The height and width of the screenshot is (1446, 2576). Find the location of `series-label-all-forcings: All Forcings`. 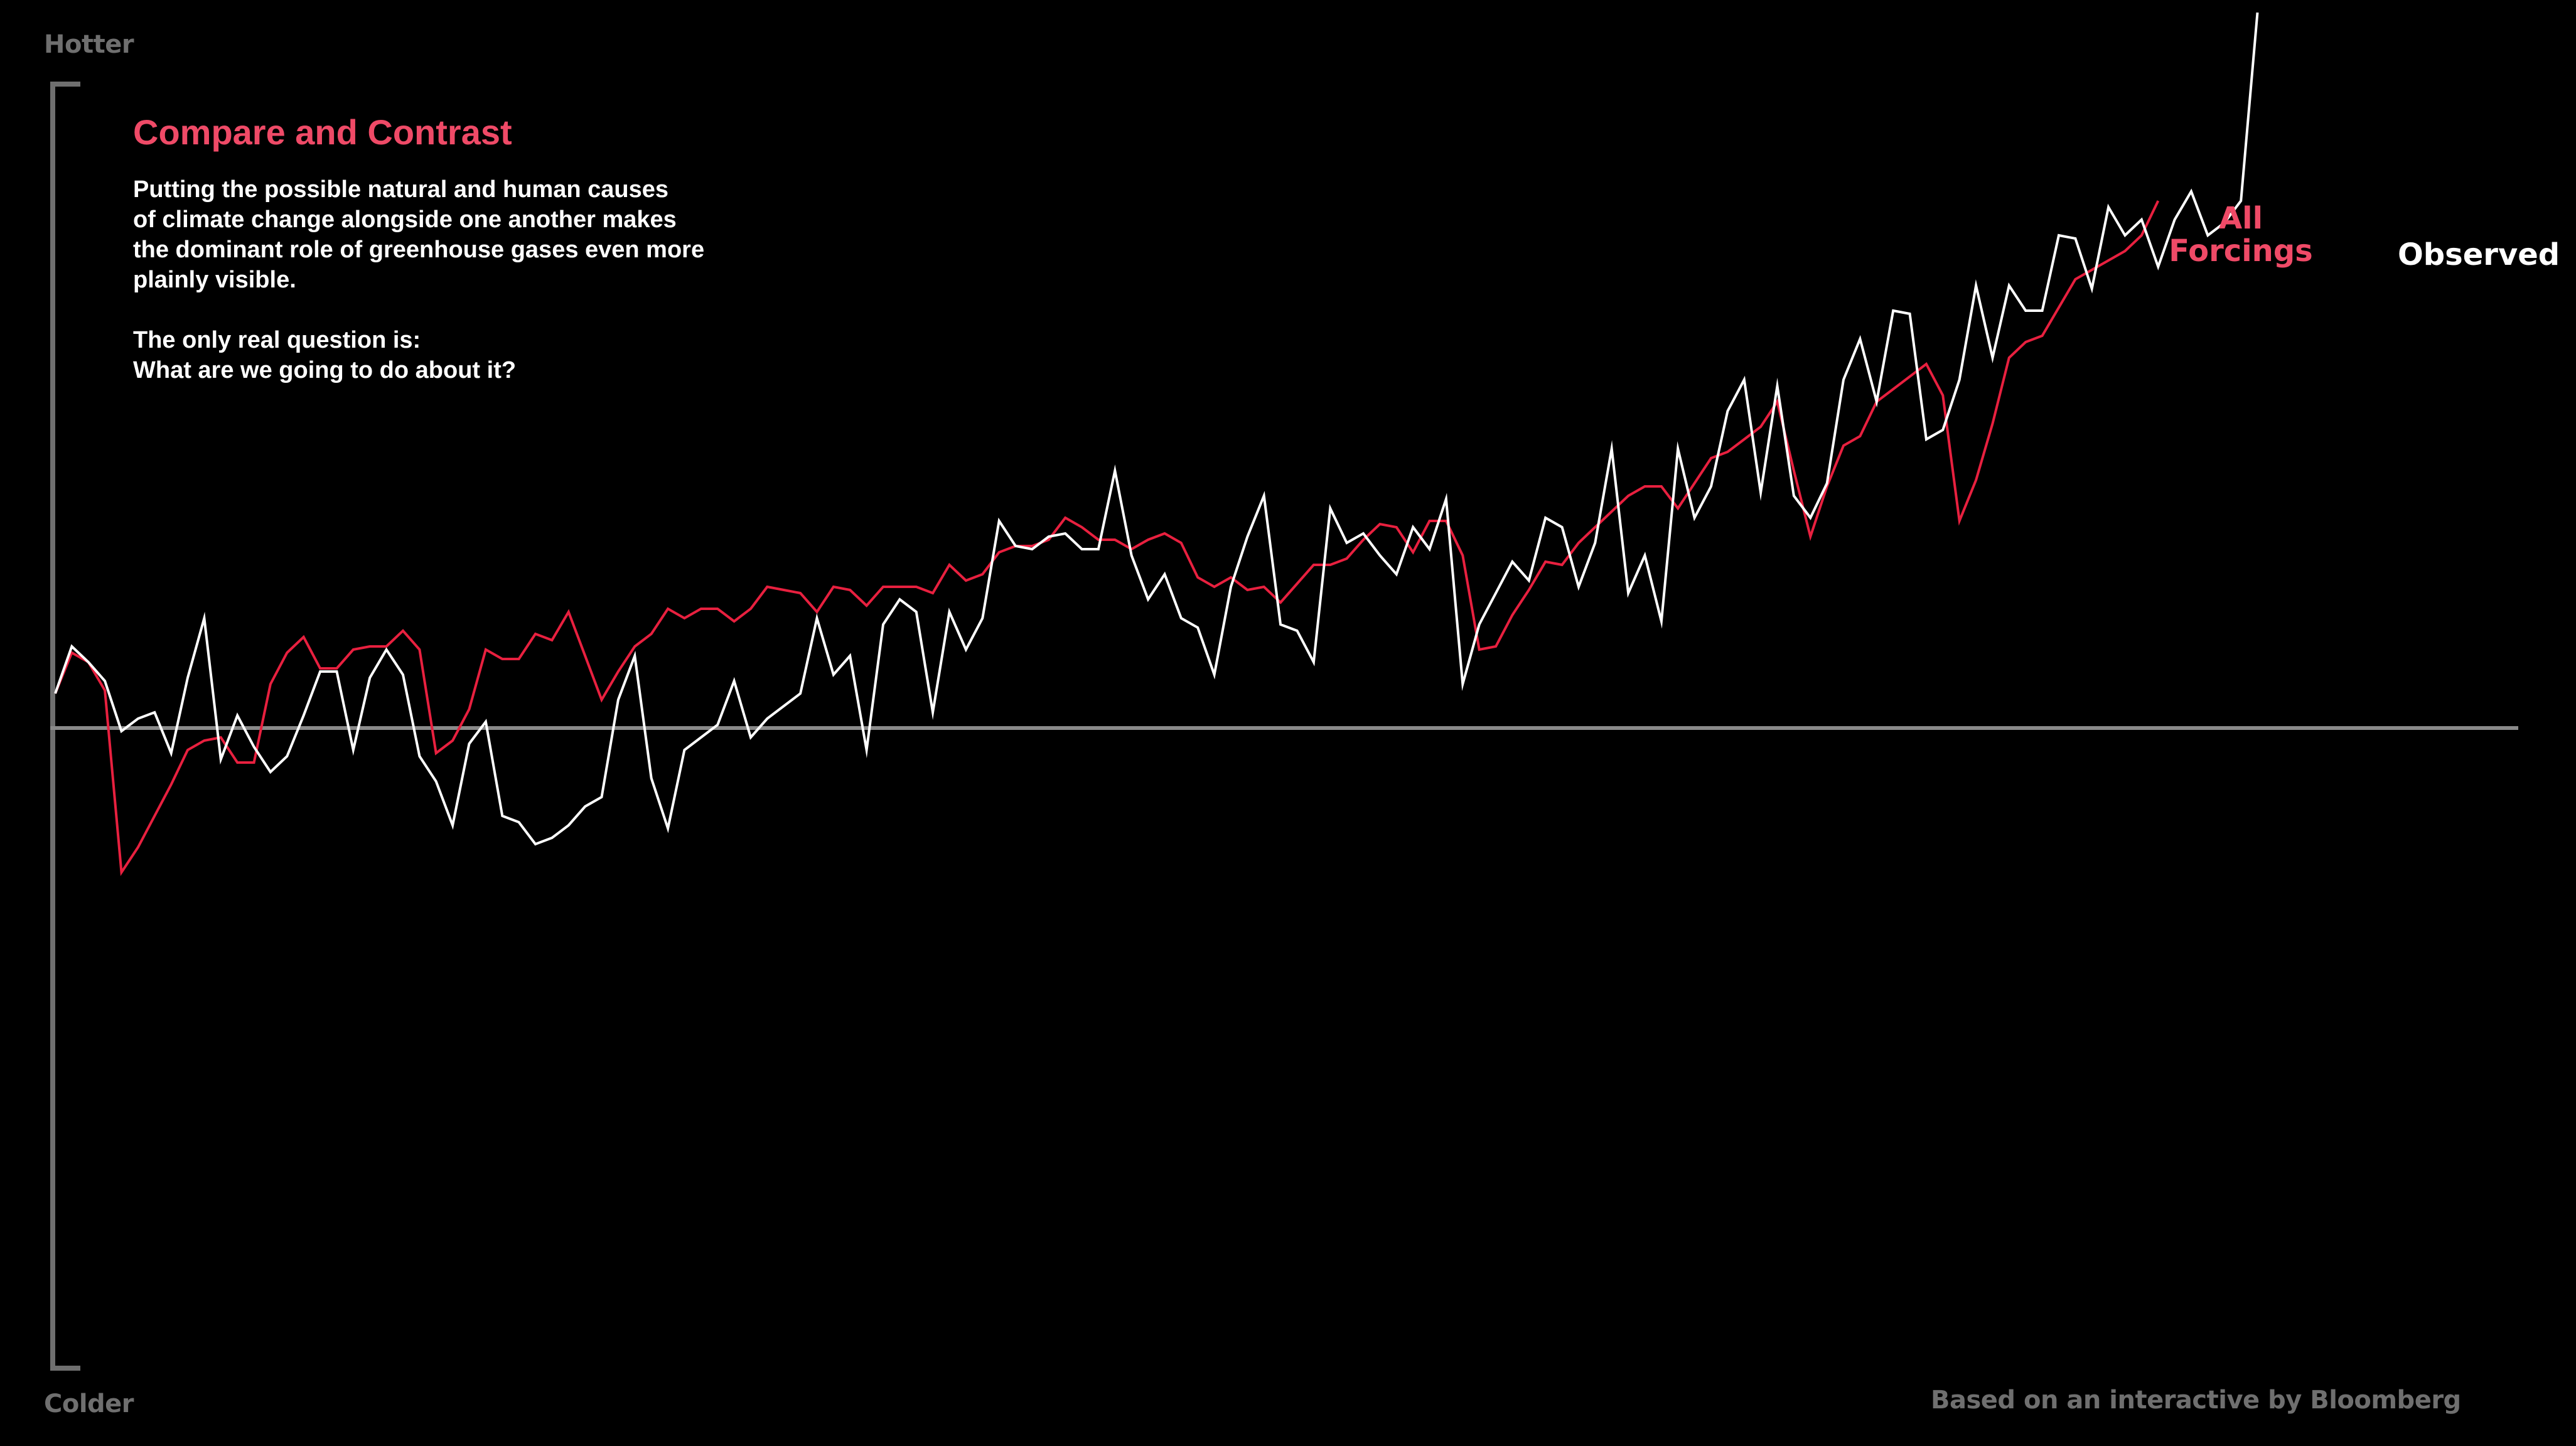

series-label-all-forcings: All Forcings is located at coordinates (2241, 234).